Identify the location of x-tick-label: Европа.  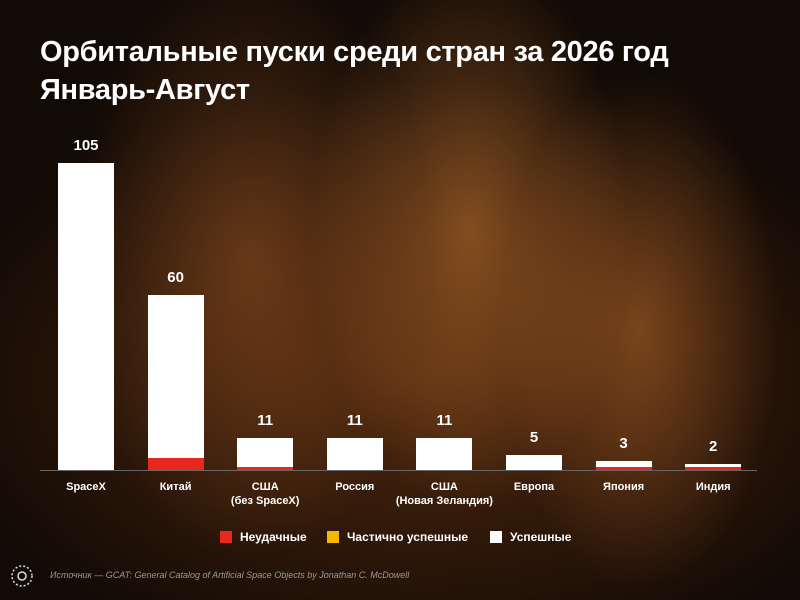
(534, 487).